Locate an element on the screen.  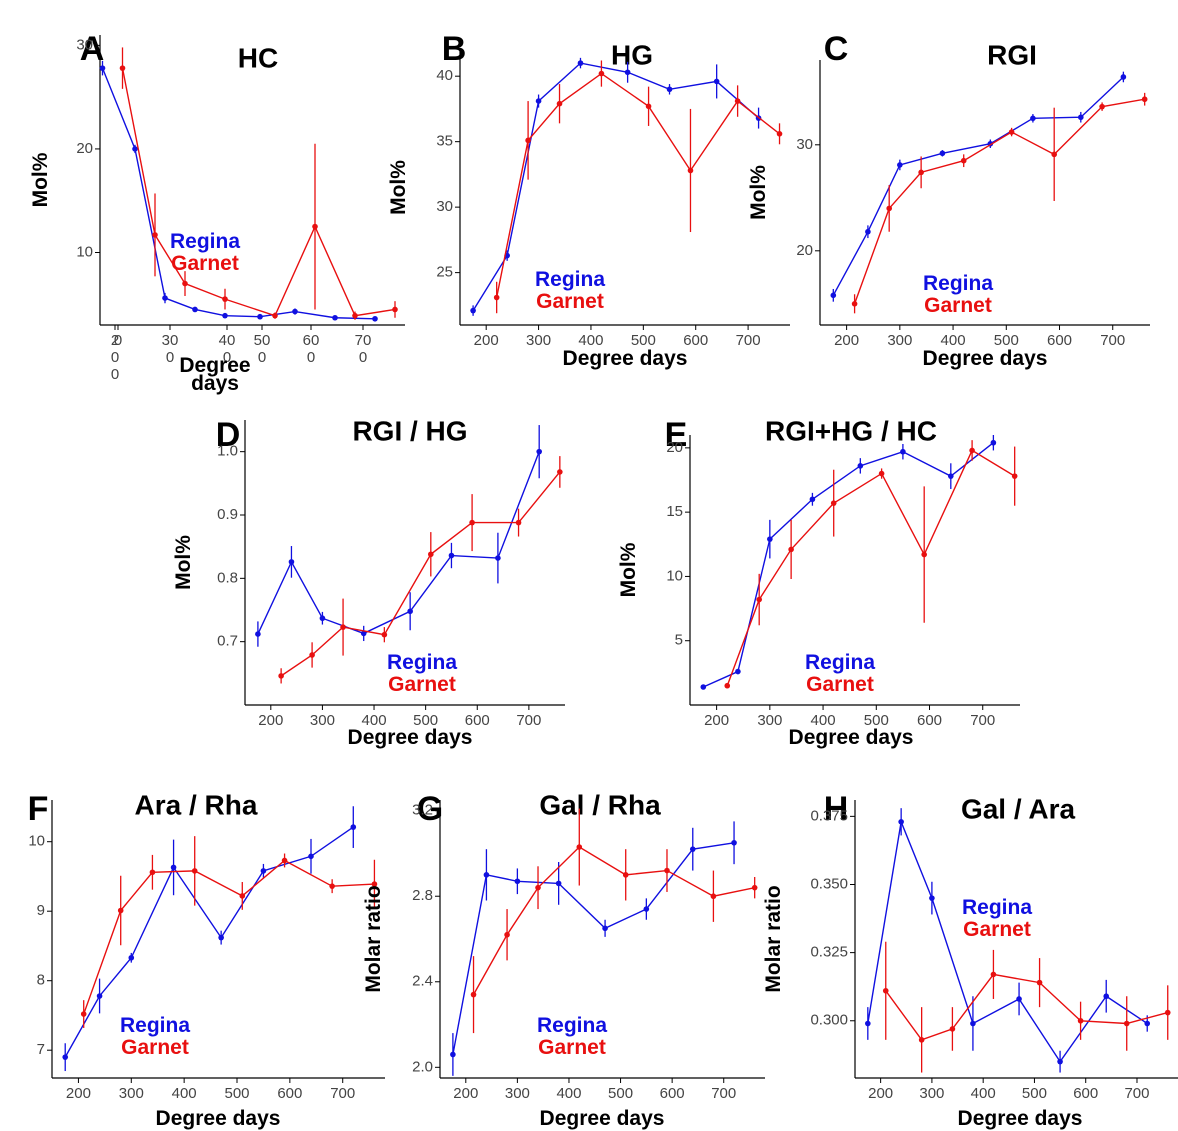
series-regina is located at coordinates (616, 186).